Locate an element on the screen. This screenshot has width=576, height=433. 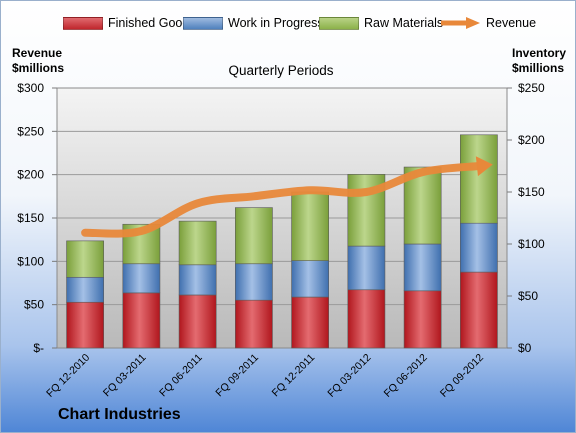
work-in-progress-swatch is located at coordinates (203, 23).